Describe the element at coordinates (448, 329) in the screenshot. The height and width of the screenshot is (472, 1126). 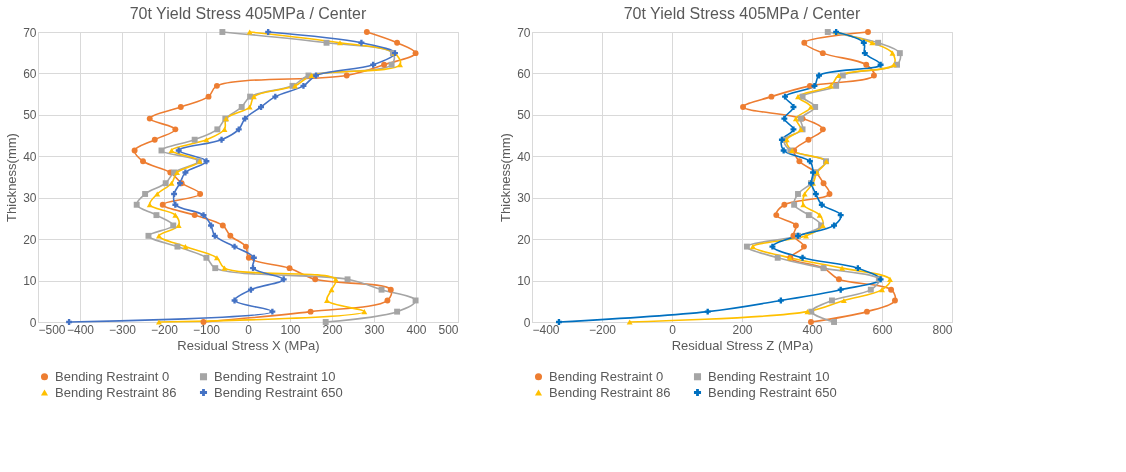
I see `x-tick-label: 500` at that location.